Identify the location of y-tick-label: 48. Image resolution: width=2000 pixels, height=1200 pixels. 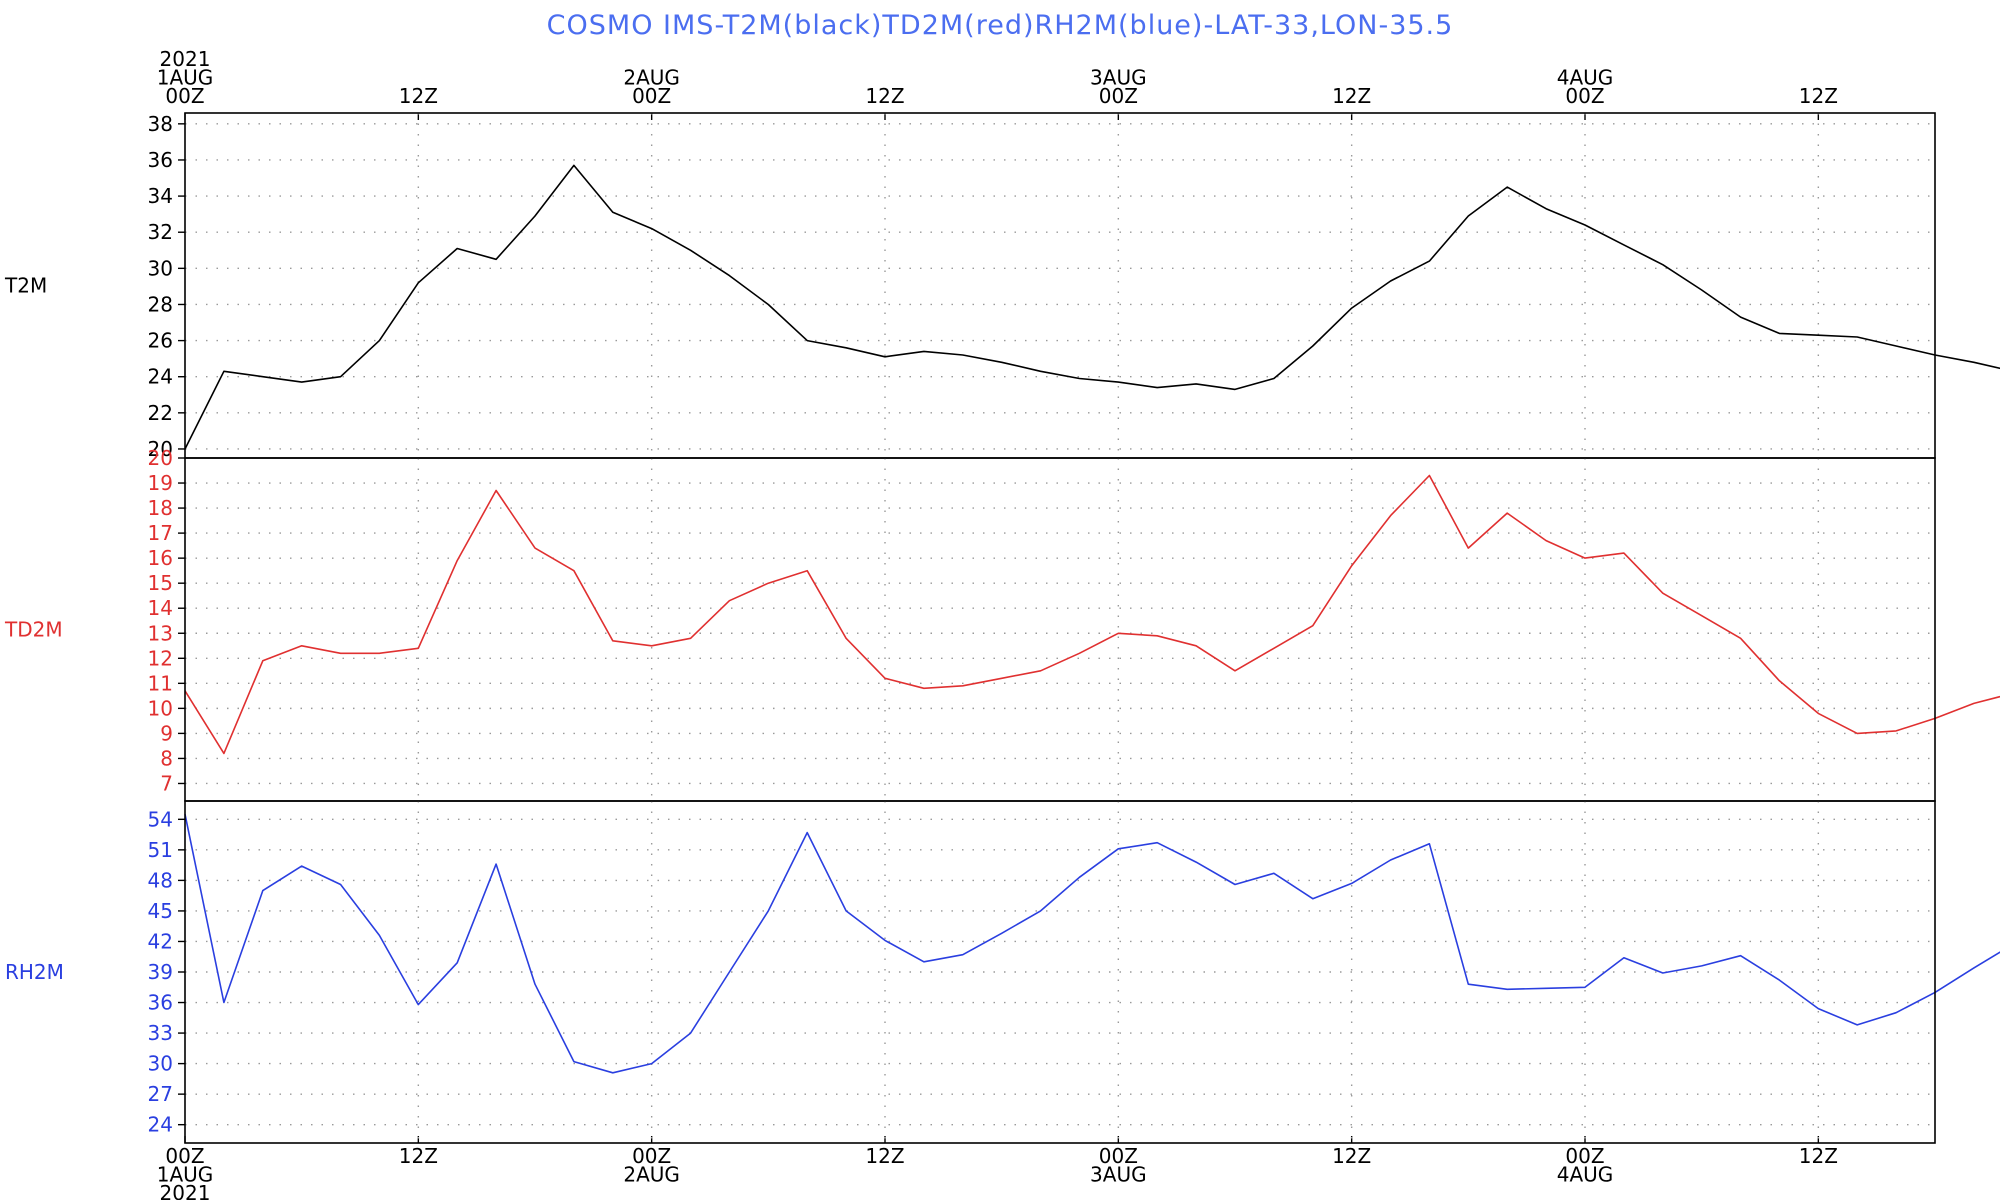
(160, 880).